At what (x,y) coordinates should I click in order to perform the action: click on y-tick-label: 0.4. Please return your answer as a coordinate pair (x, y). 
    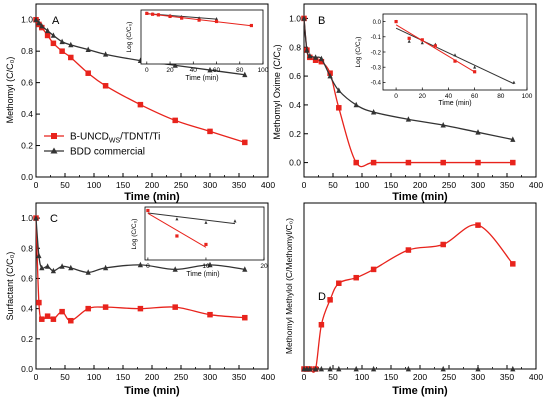
    Looking at the image, I should click on (27, 114).